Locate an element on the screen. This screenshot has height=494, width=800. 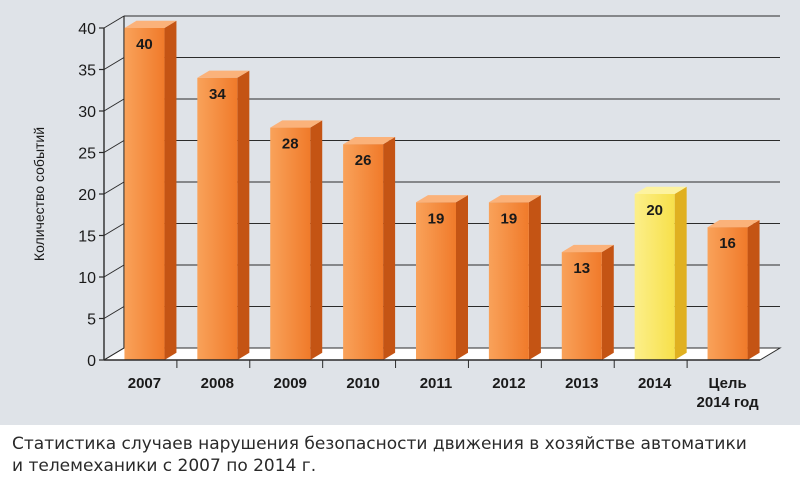
x-tick-label-line: 2013 is located at coordinates (581, 383).